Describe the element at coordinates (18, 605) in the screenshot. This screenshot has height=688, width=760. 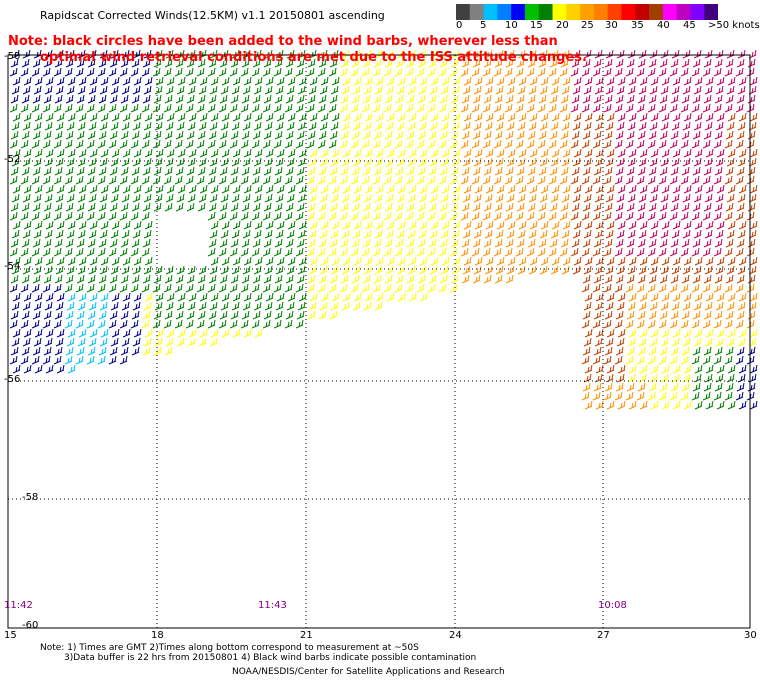
I see `pass-time-label: 11:42` at that location.